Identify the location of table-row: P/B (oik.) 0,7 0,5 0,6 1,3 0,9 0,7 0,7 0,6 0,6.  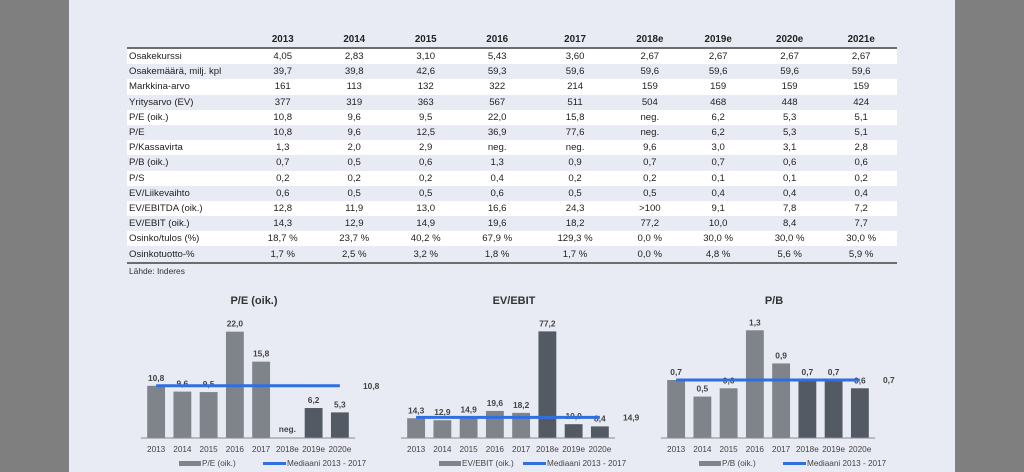
(512, 162).